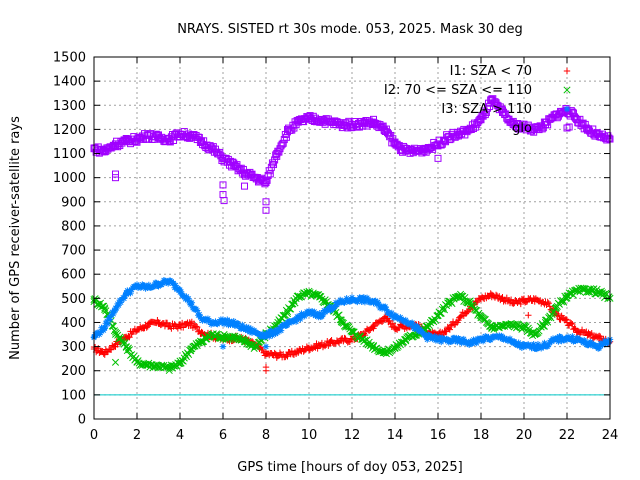  Describe the element at coordinates (438, 435) in the screenshot. I see `x-tick-label: 16` at that location.